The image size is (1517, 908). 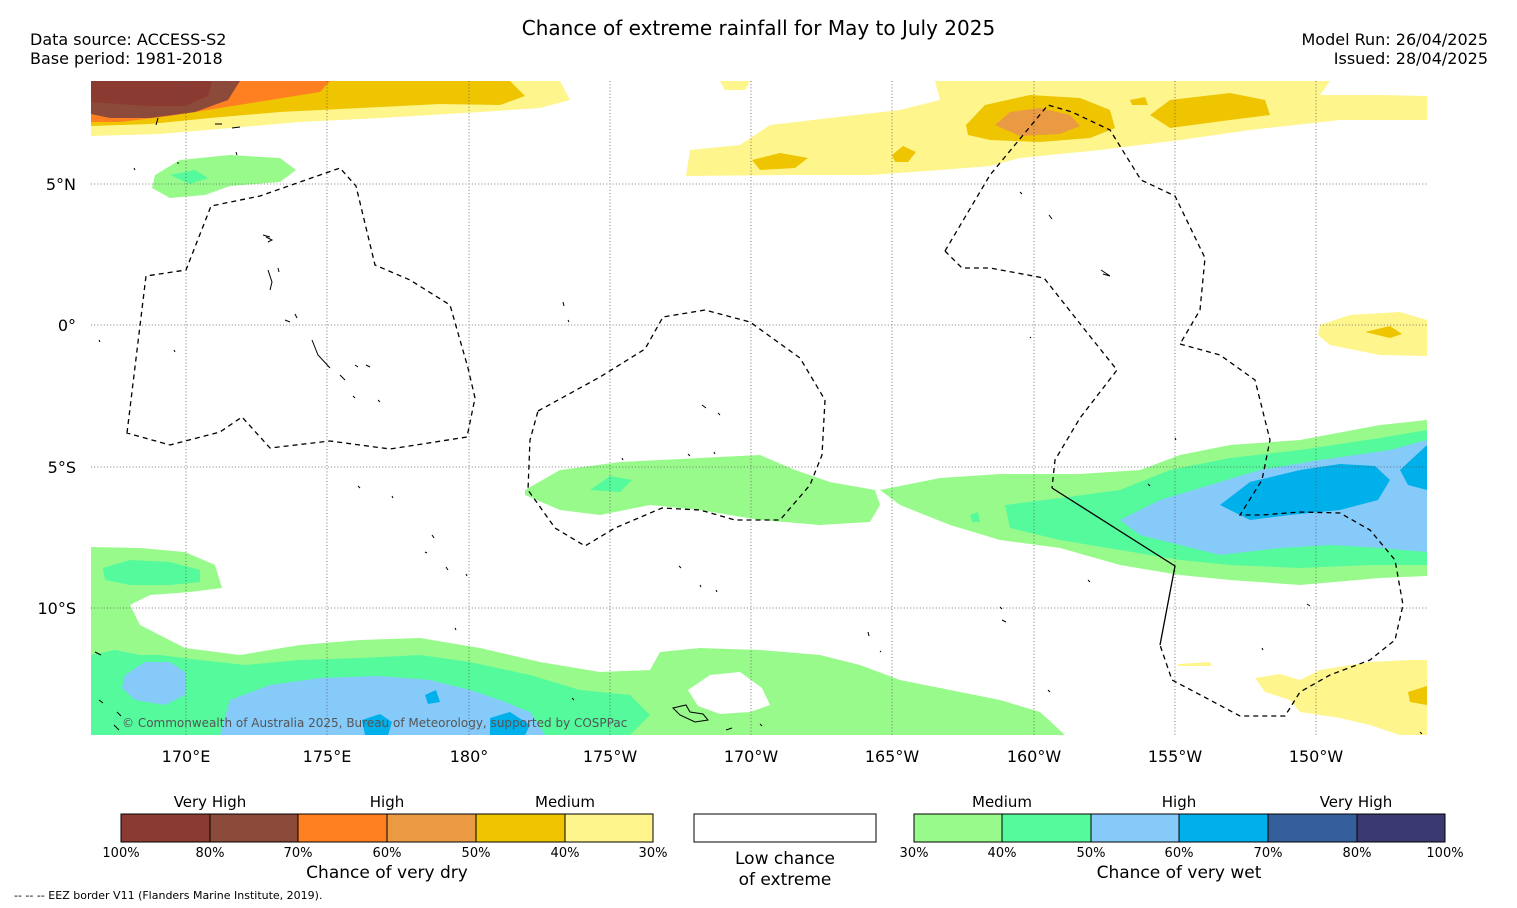 I want to click on legend-dry-group-label: Very High, so click(x=210, y=802).